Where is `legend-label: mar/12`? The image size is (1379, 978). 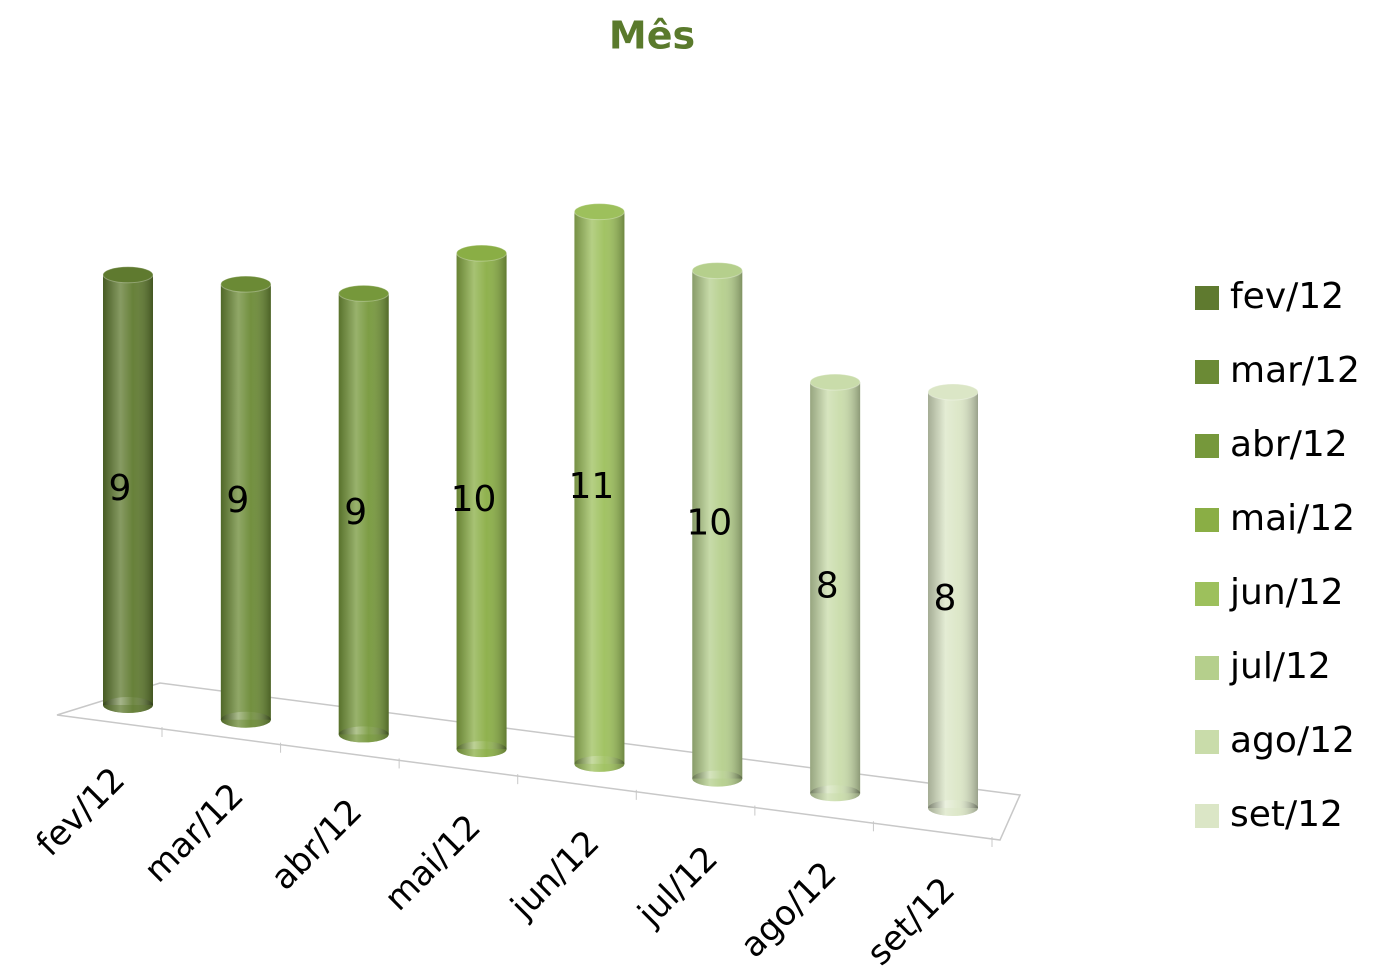
legend-label: mar/12 is located at coordinates (1295, 370).